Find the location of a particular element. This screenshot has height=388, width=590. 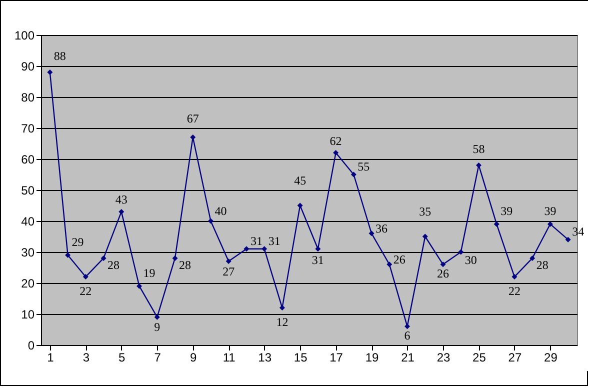

x-tick-label: 19 is located at coordinates (372, 357).